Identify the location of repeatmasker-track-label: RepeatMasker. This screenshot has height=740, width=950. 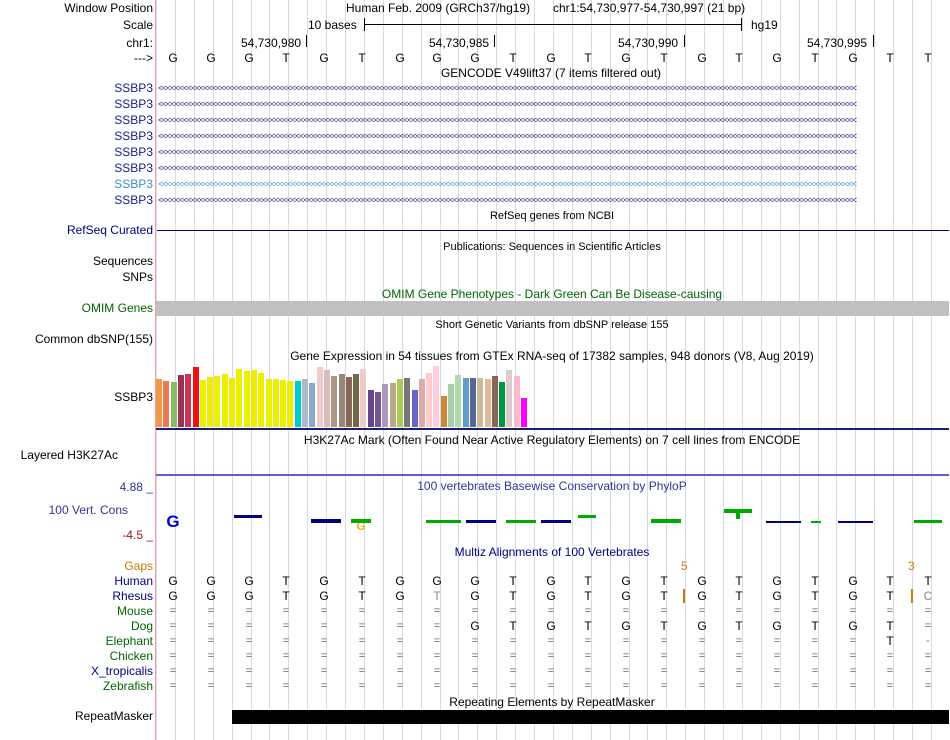
(113, 716).